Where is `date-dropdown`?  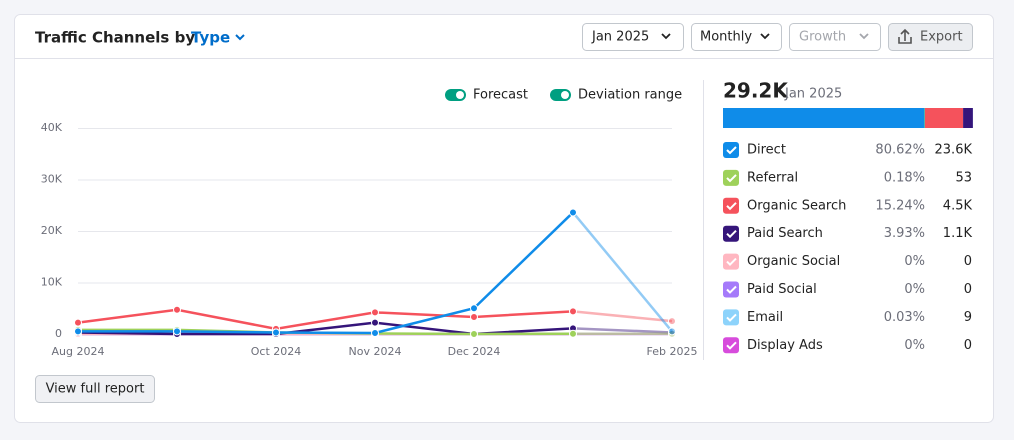 date-dropdown is located at coordinates (633, 37).